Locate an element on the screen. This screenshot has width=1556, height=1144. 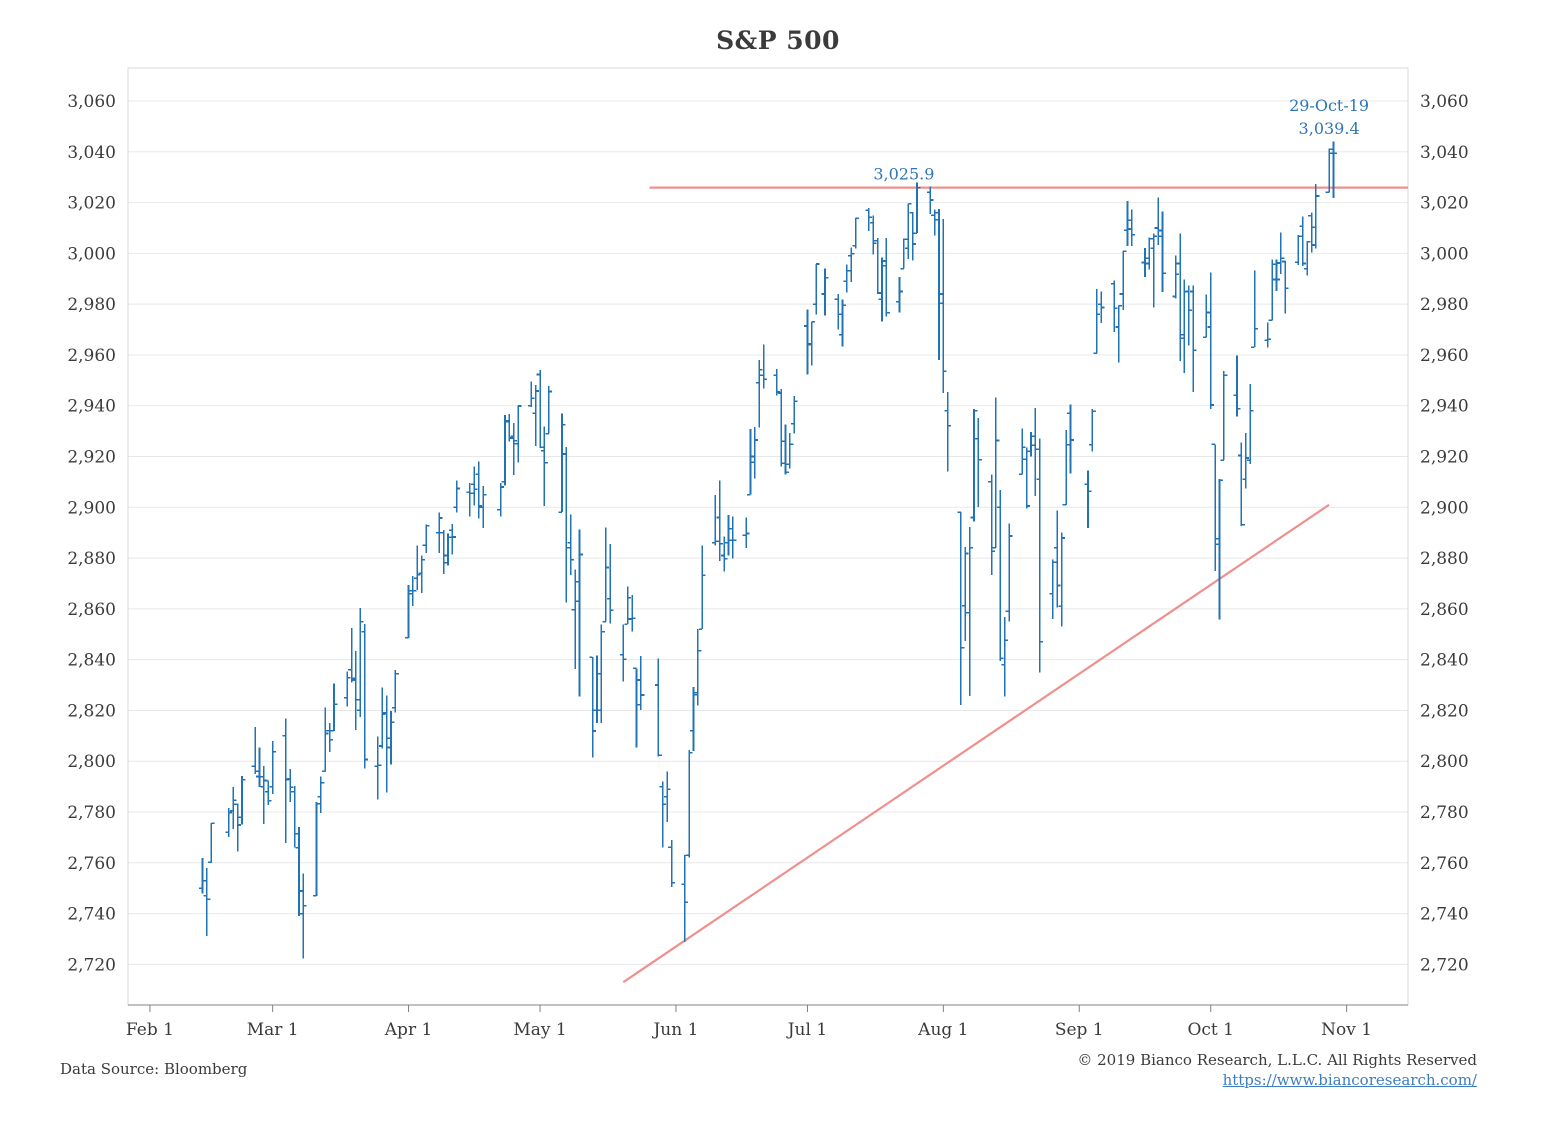
website-link: https://www.biancoresearch.com/ is located at coordinates (1349, 1080).